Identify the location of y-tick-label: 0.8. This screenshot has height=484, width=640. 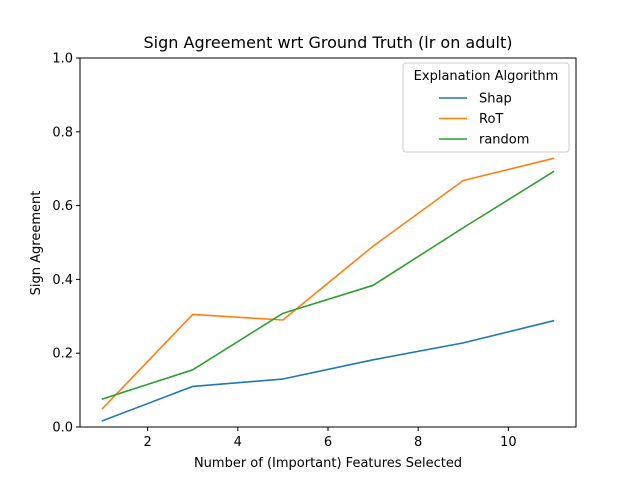
(62, 132).